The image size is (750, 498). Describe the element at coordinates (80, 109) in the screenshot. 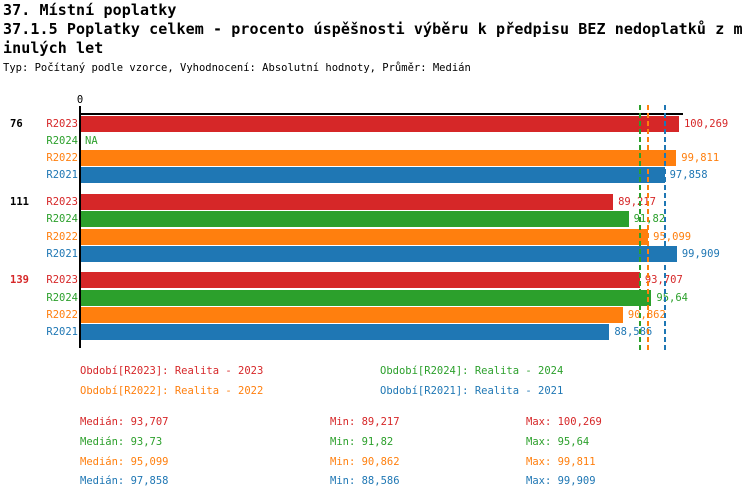

I see `axis-zero-tick` at that location.